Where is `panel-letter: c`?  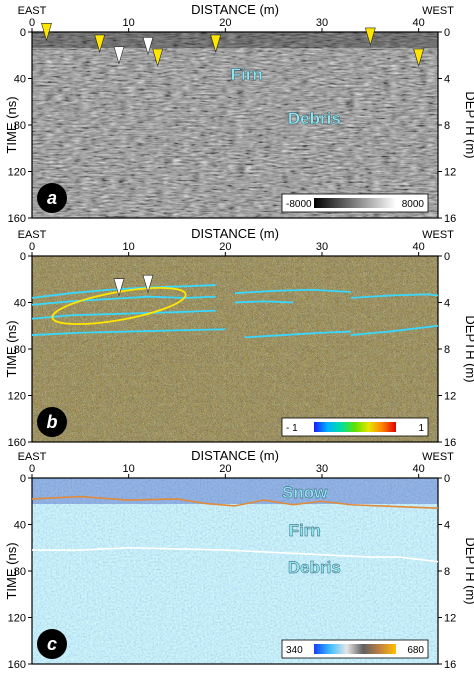 panel-letter: c is located at coordinates (52, 644).